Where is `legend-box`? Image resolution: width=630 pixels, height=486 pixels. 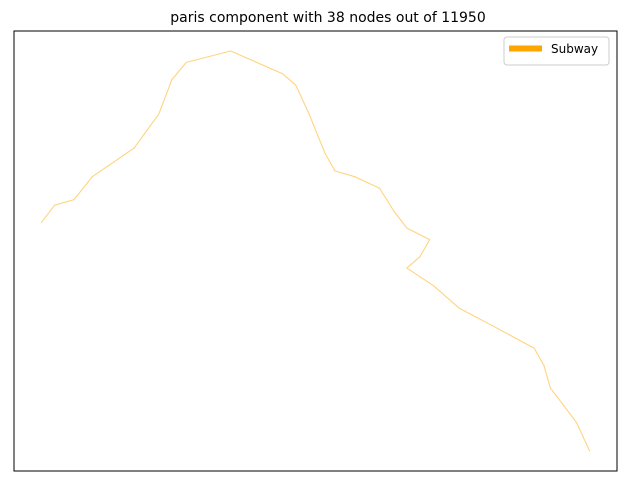 legend-box is located at coordinates (556, 51).